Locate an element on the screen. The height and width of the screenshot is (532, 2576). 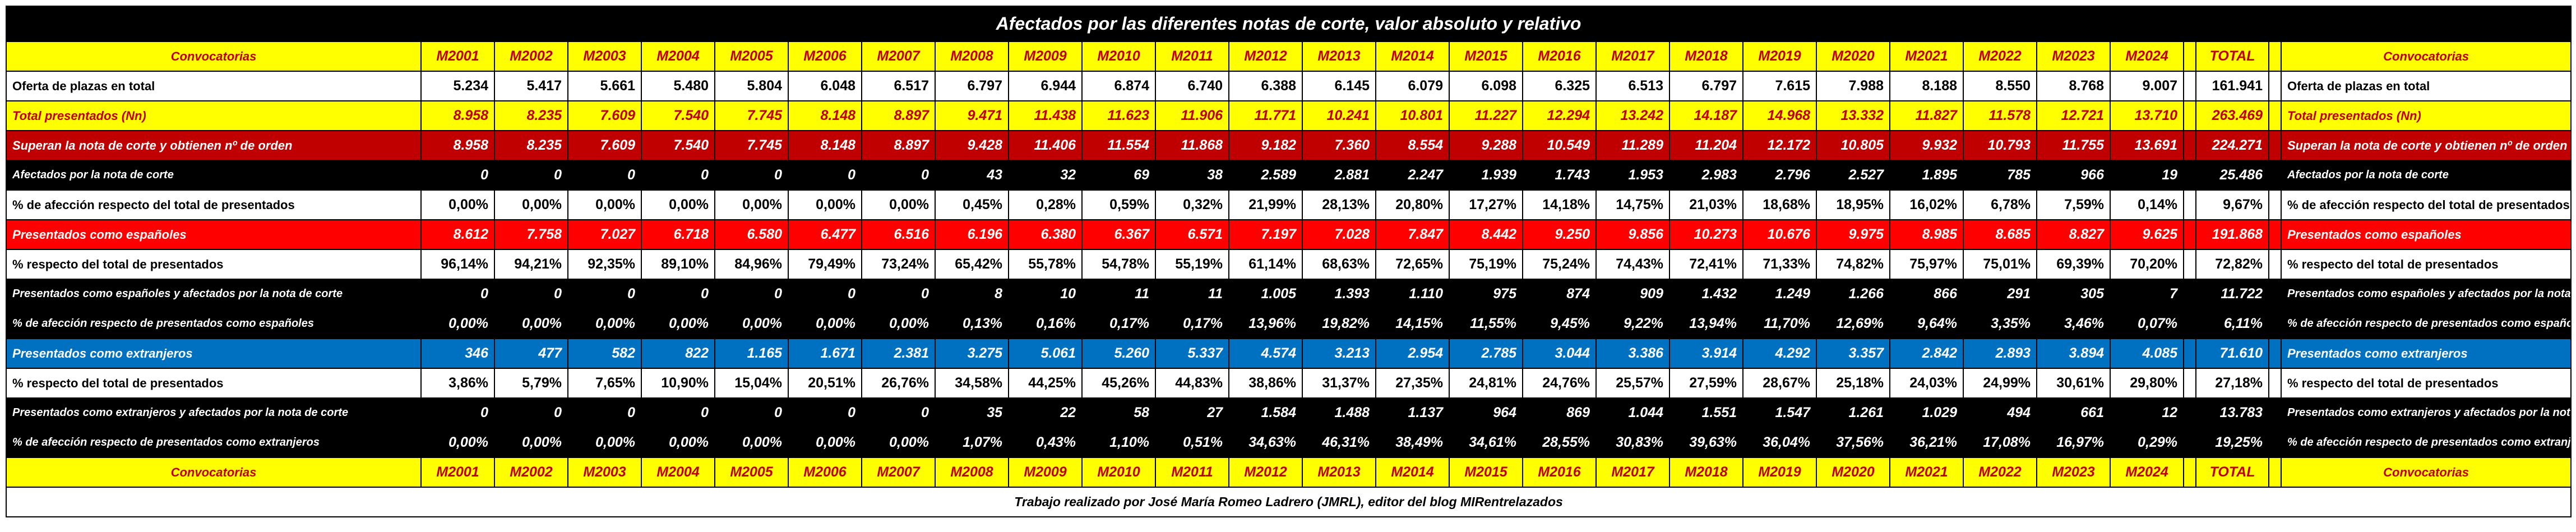
value-cell: 22 is located at coordinates (1045, 412).